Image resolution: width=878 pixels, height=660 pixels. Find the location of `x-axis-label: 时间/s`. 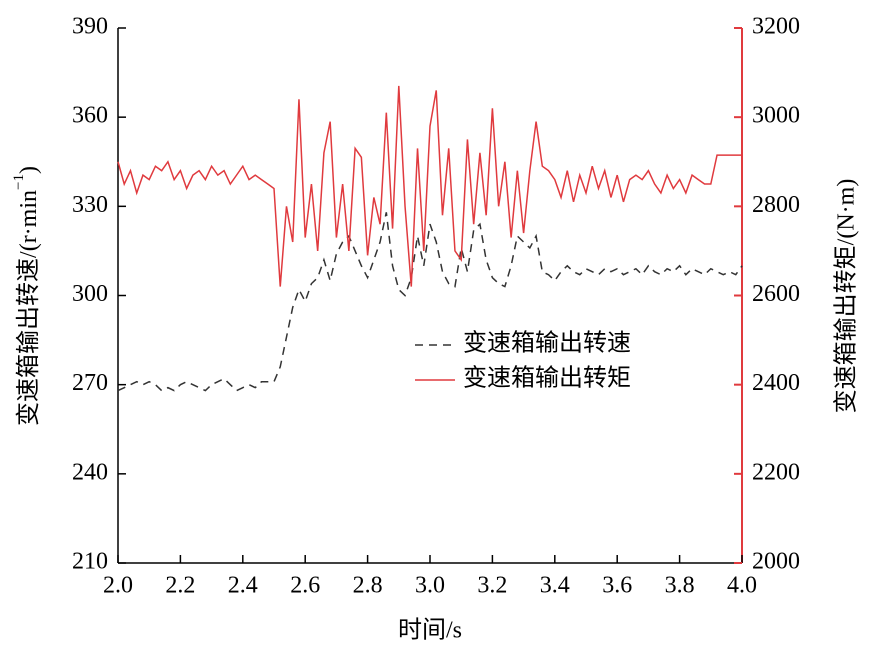

x-axis-label: 时间/s is located at coordinates (430, 630).